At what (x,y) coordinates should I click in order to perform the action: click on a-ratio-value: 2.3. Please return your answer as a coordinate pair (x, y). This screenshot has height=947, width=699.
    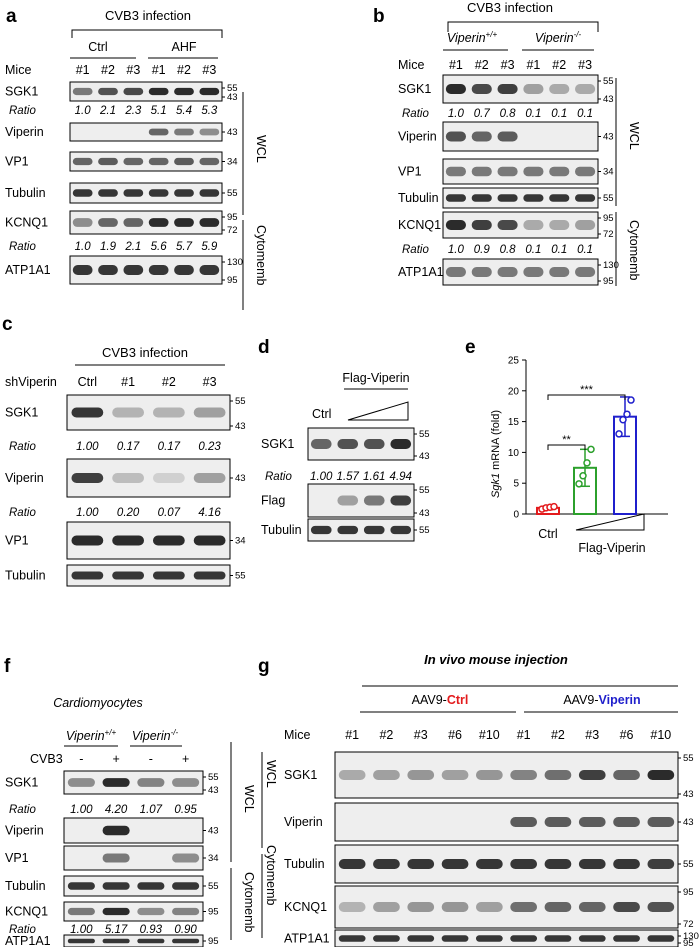
    Looking at the image, I should click on (133, 111).